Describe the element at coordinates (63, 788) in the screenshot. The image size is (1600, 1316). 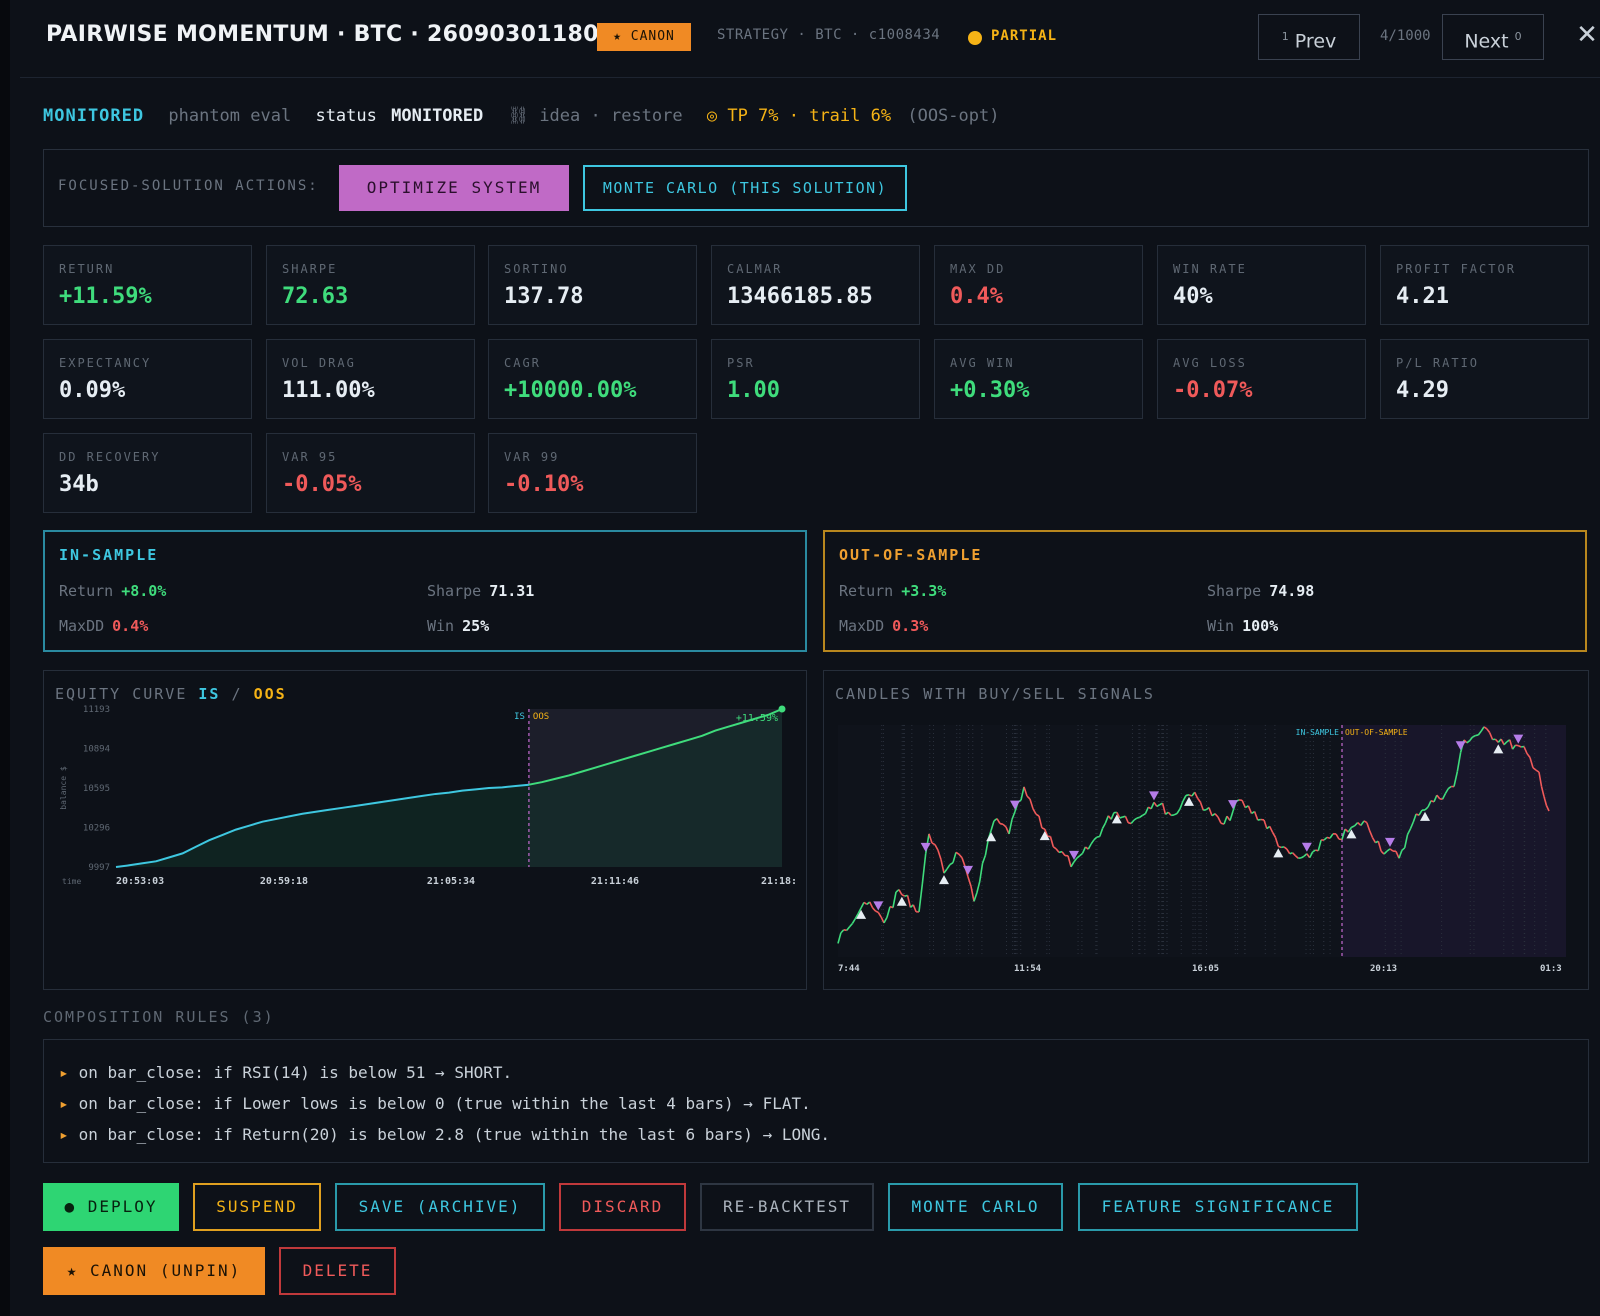
I see `y-axis-label: balance $` at that location.